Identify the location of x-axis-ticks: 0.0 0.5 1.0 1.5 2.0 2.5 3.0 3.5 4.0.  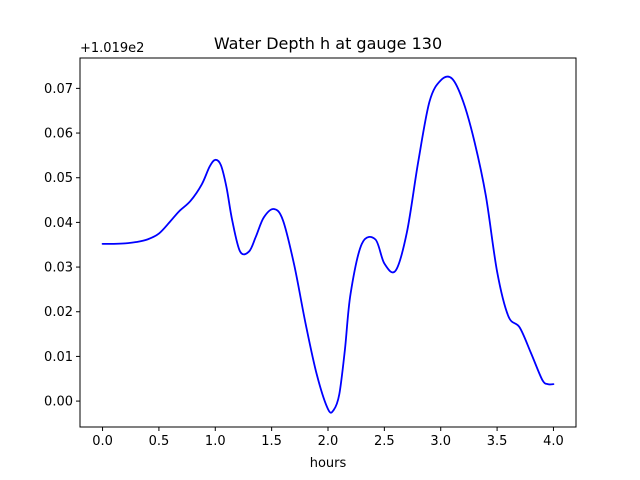
(328, 438).